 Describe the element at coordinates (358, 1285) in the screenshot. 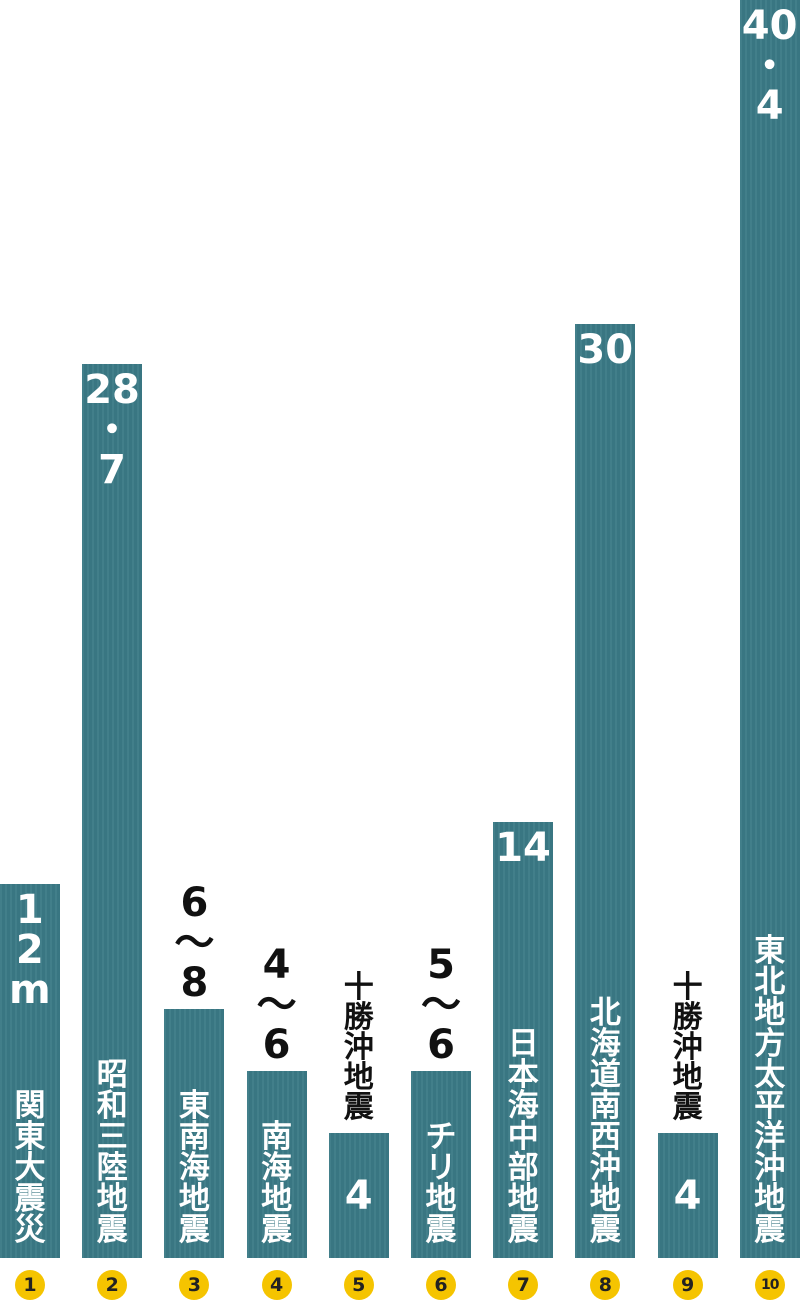

I see `bar-index-badge: 5` at that location.